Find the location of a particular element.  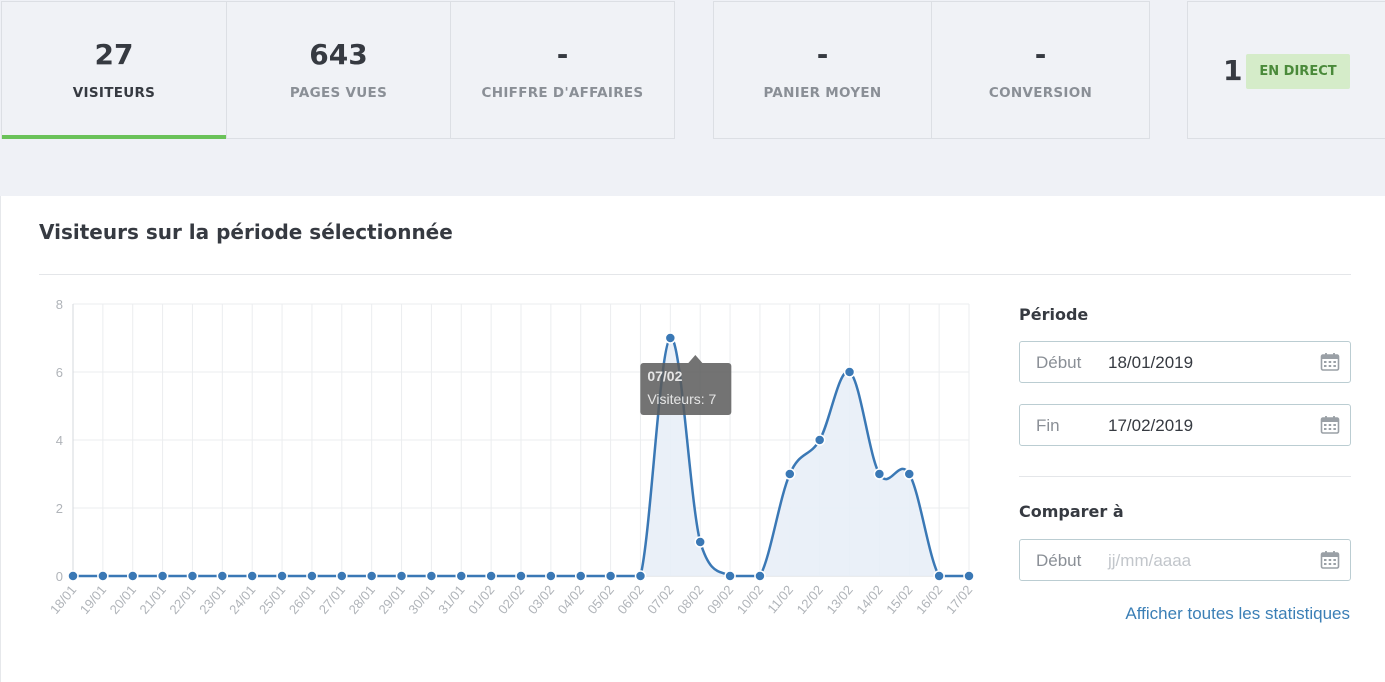

compare-start-field: Début jj/mm/aaaa is located at coordinates (1185, 560).